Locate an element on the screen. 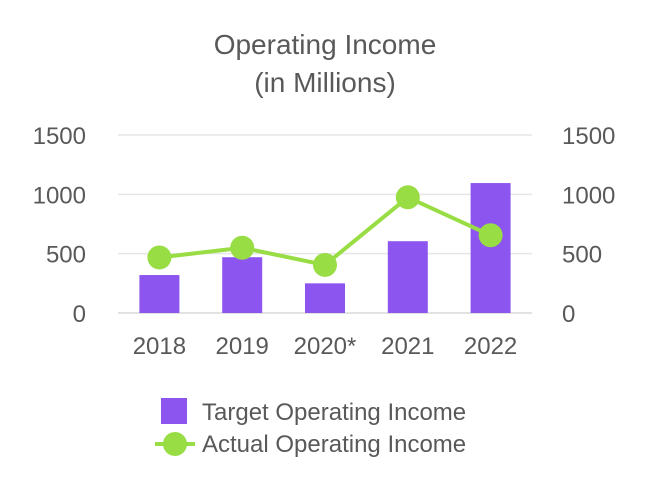 The width and height of the screenshot is (650, 500). y-left-tick-label: 0 is located at coordinates (79, 314).